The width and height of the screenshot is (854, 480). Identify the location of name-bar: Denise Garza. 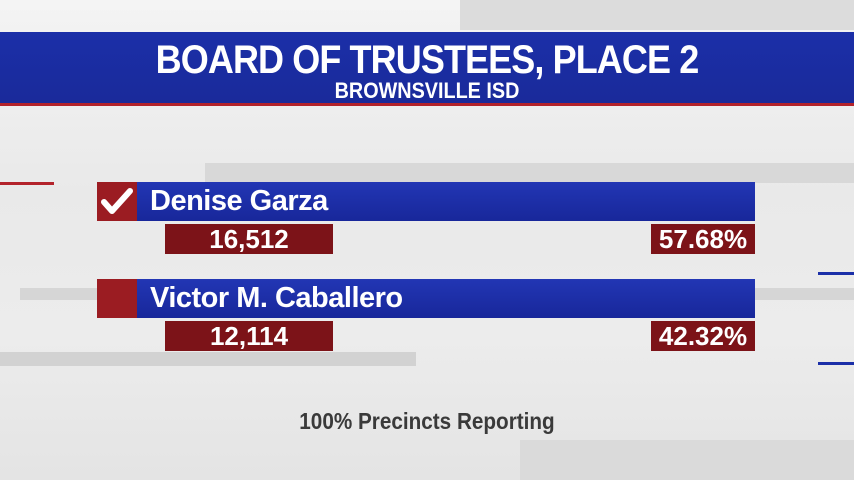
(446, 201).